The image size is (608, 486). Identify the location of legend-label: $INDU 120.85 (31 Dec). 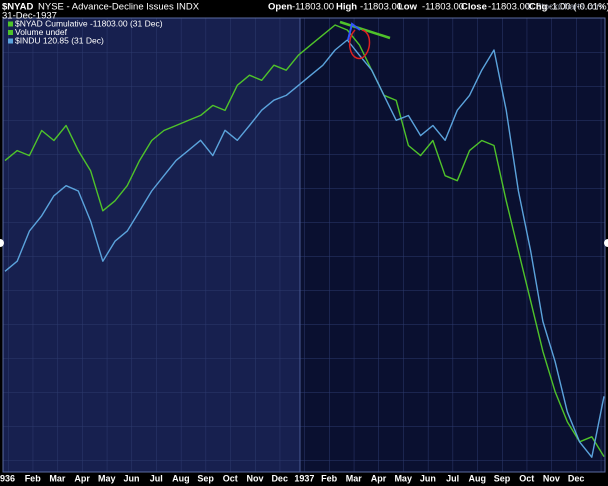
(59, 40).